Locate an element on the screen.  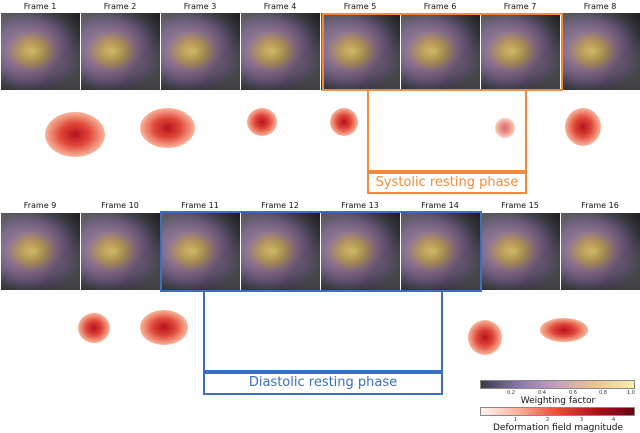
weighting-factor-colorbar is located at coordinates (557, 384).